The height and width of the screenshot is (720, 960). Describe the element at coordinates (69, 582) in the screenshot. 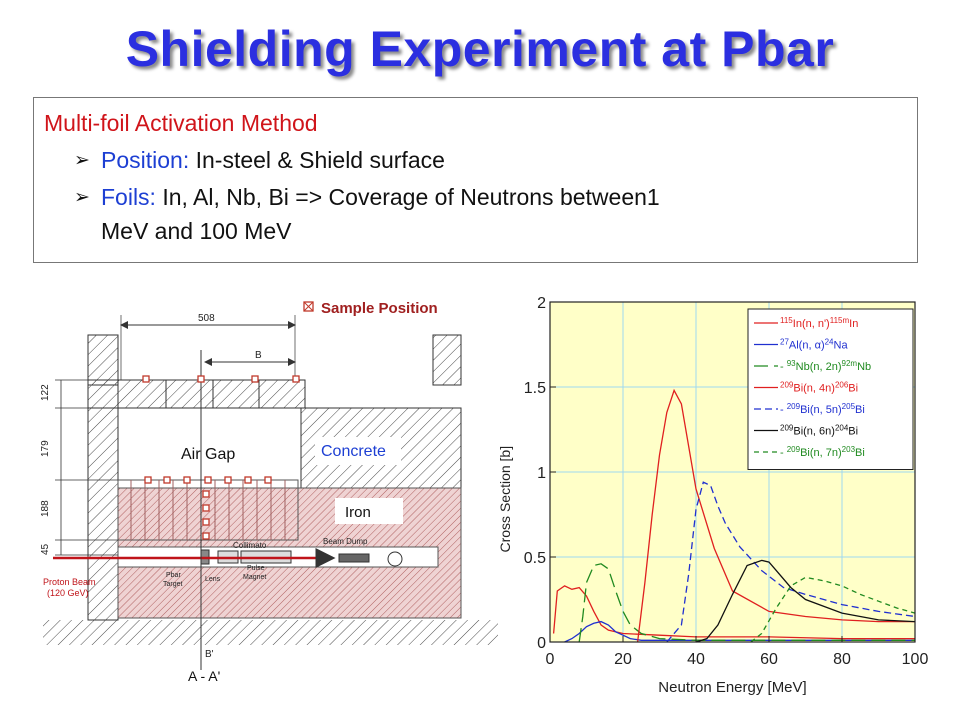

I see `label-proton-beam: Proton Beam` at that location.